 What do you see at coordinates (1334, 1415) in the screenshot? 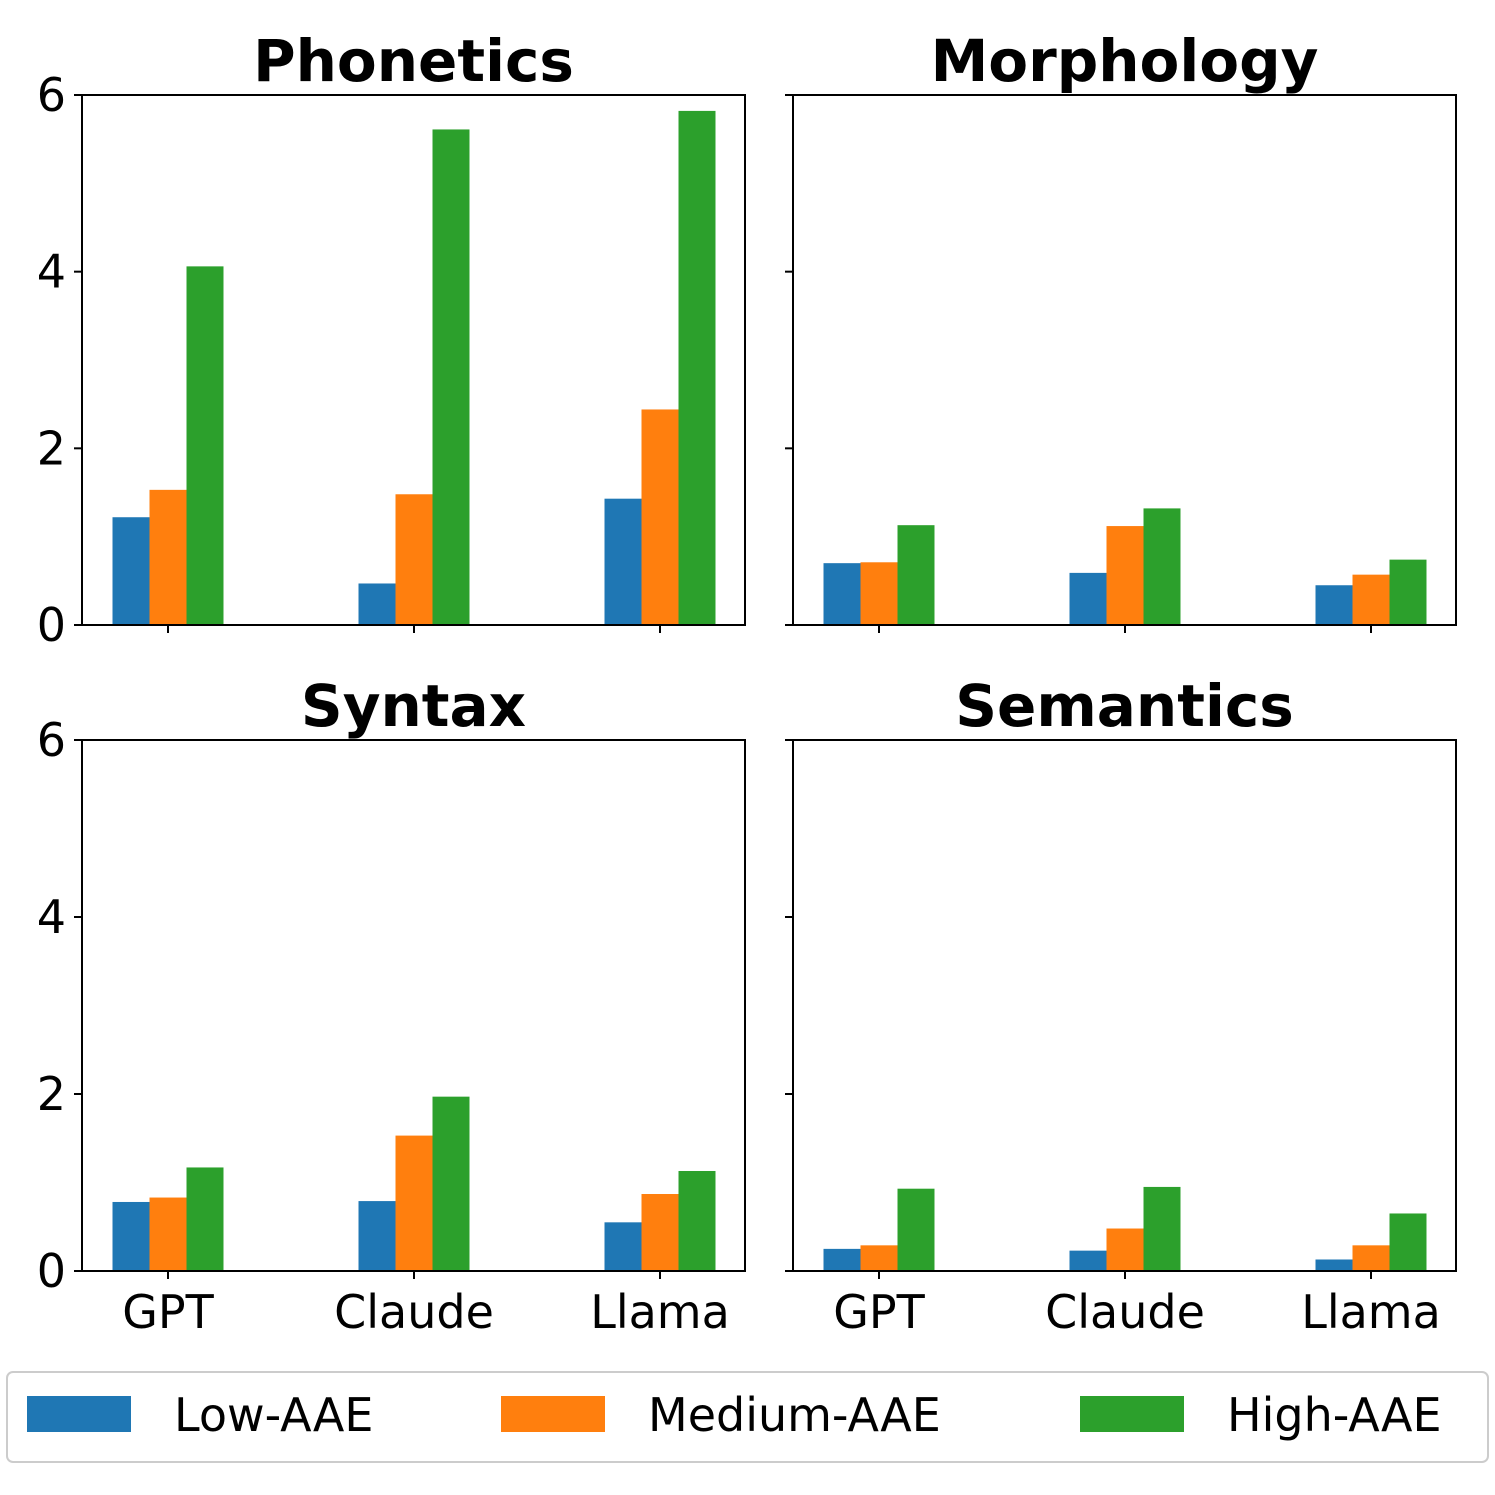
I see `legend-label-high-aae: High-AAE` at bounding box center [1334, 1415].